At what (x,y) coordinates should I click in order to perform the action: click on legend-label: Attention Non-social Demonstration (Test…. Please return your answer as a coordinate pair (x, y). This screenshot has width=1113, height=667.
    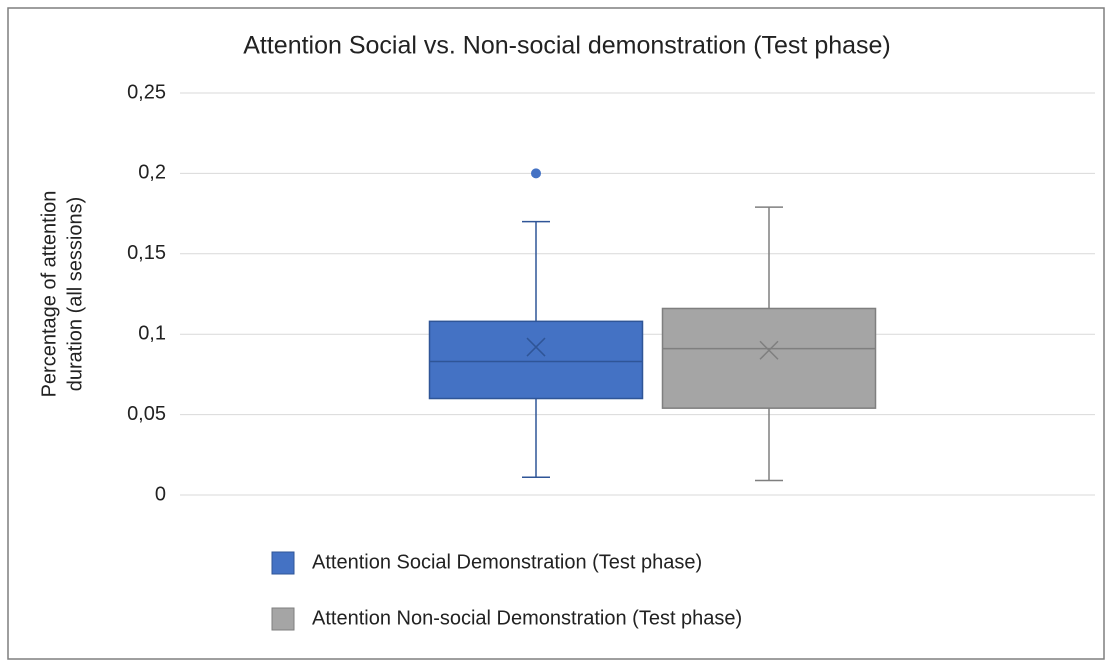
    Looking at the image, I should click on (527, 618).